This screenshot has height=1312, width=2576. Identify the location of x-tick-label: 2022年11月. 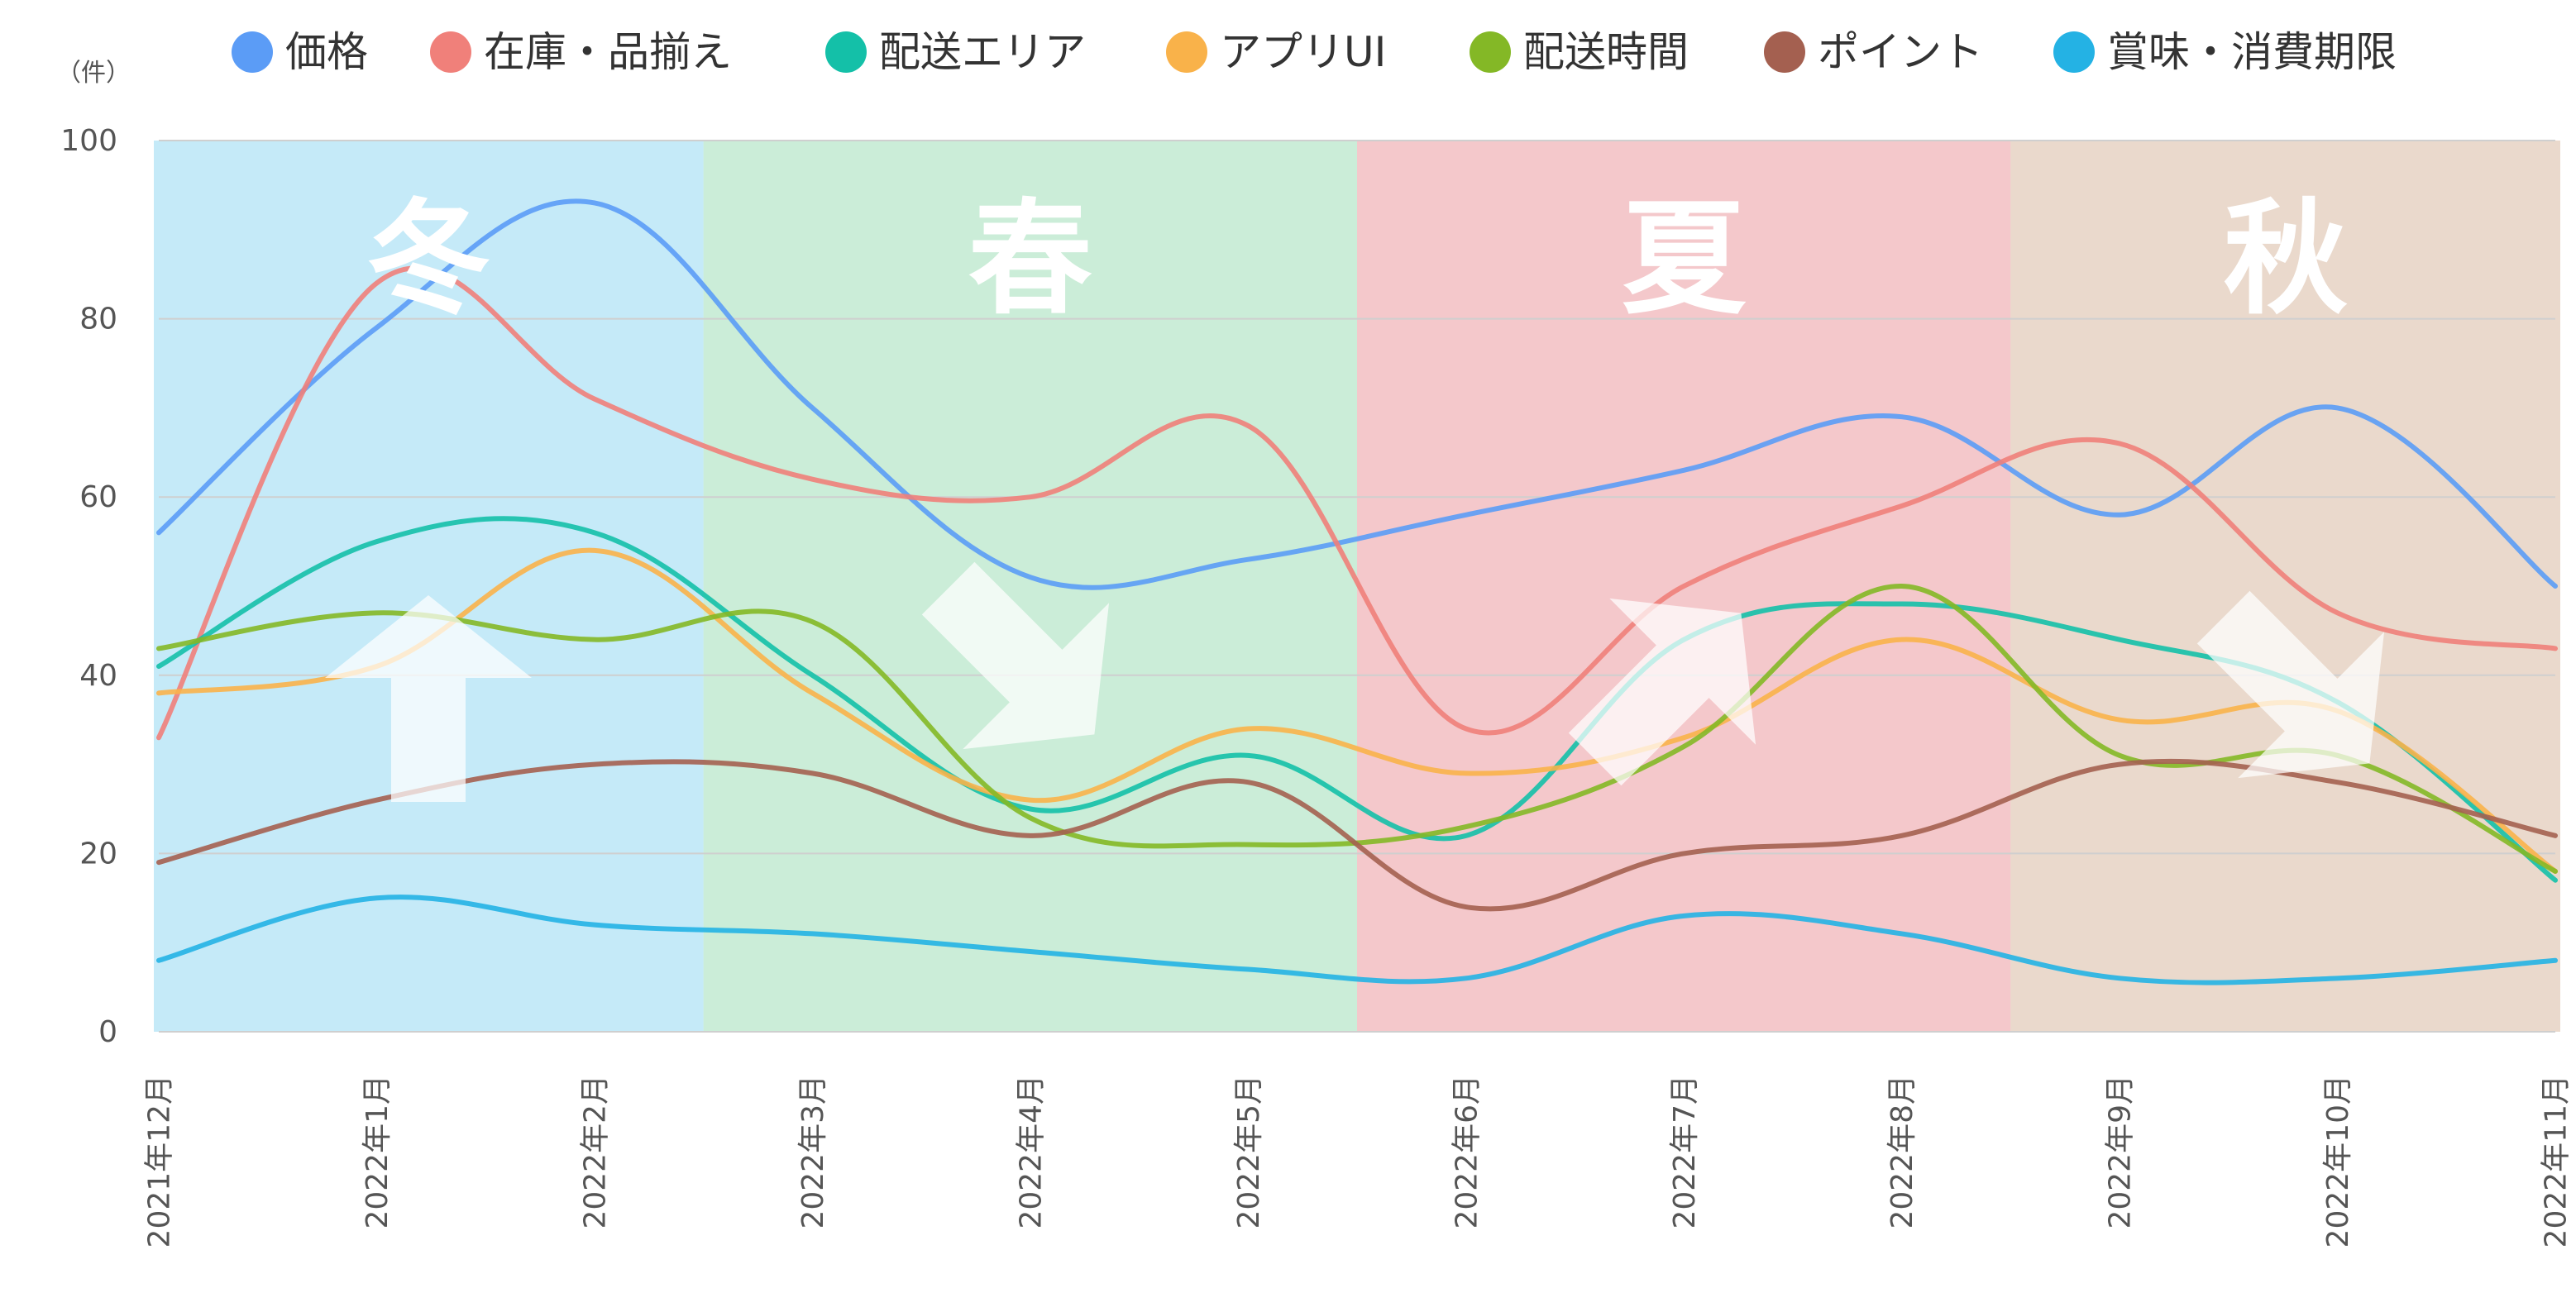
(2557, 1161).